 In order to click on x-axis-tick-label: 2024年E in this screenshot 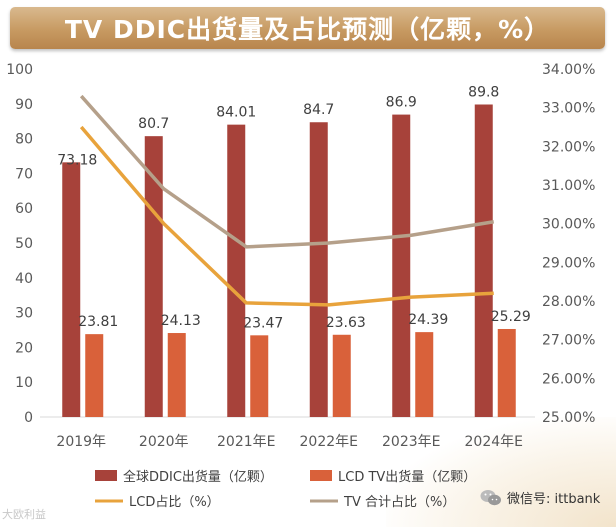, I will do `click(494, 442)`.